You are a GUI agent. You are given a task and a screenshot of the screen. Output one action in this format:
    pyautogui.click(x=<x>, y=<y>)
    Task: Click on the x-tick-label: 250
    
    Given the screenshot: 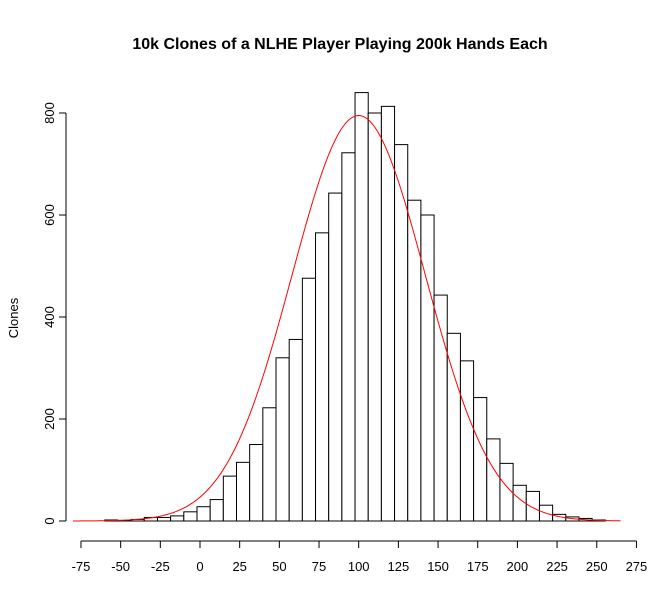 What is the action you would take?
    pyautogui.click(x=597, y=566)
    